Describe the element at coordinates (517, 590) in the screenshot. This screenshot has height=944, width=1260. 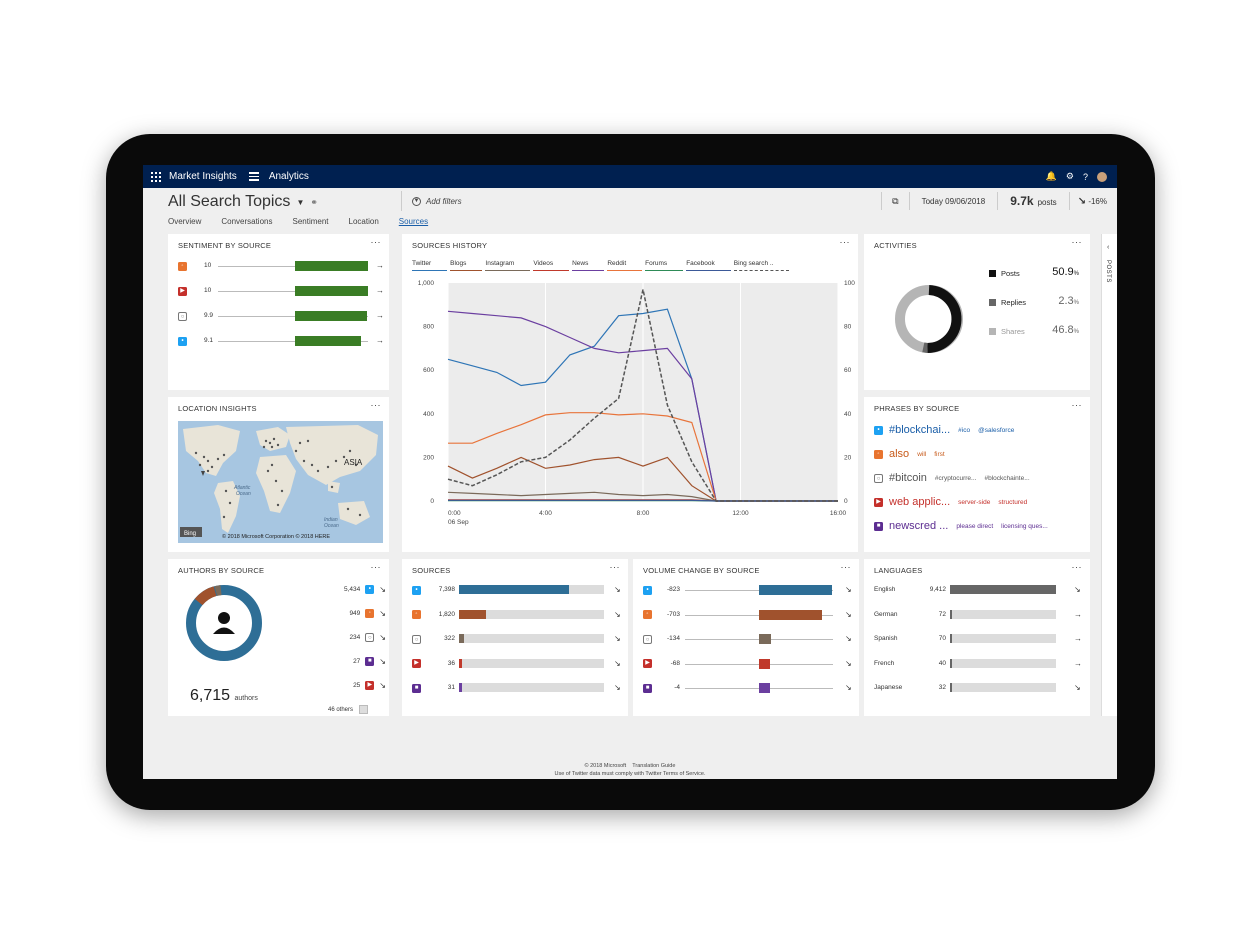
I see `source-row: • 7,398 ↘` at that location.